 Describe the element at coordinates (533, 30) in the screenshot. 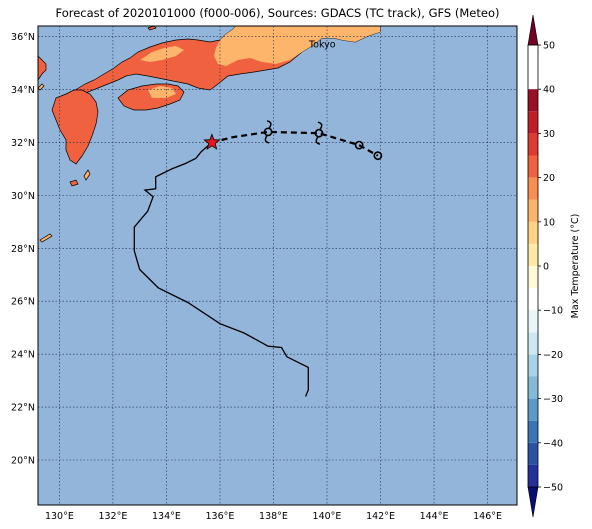

I see `colorbar-max-arrow` at that location.